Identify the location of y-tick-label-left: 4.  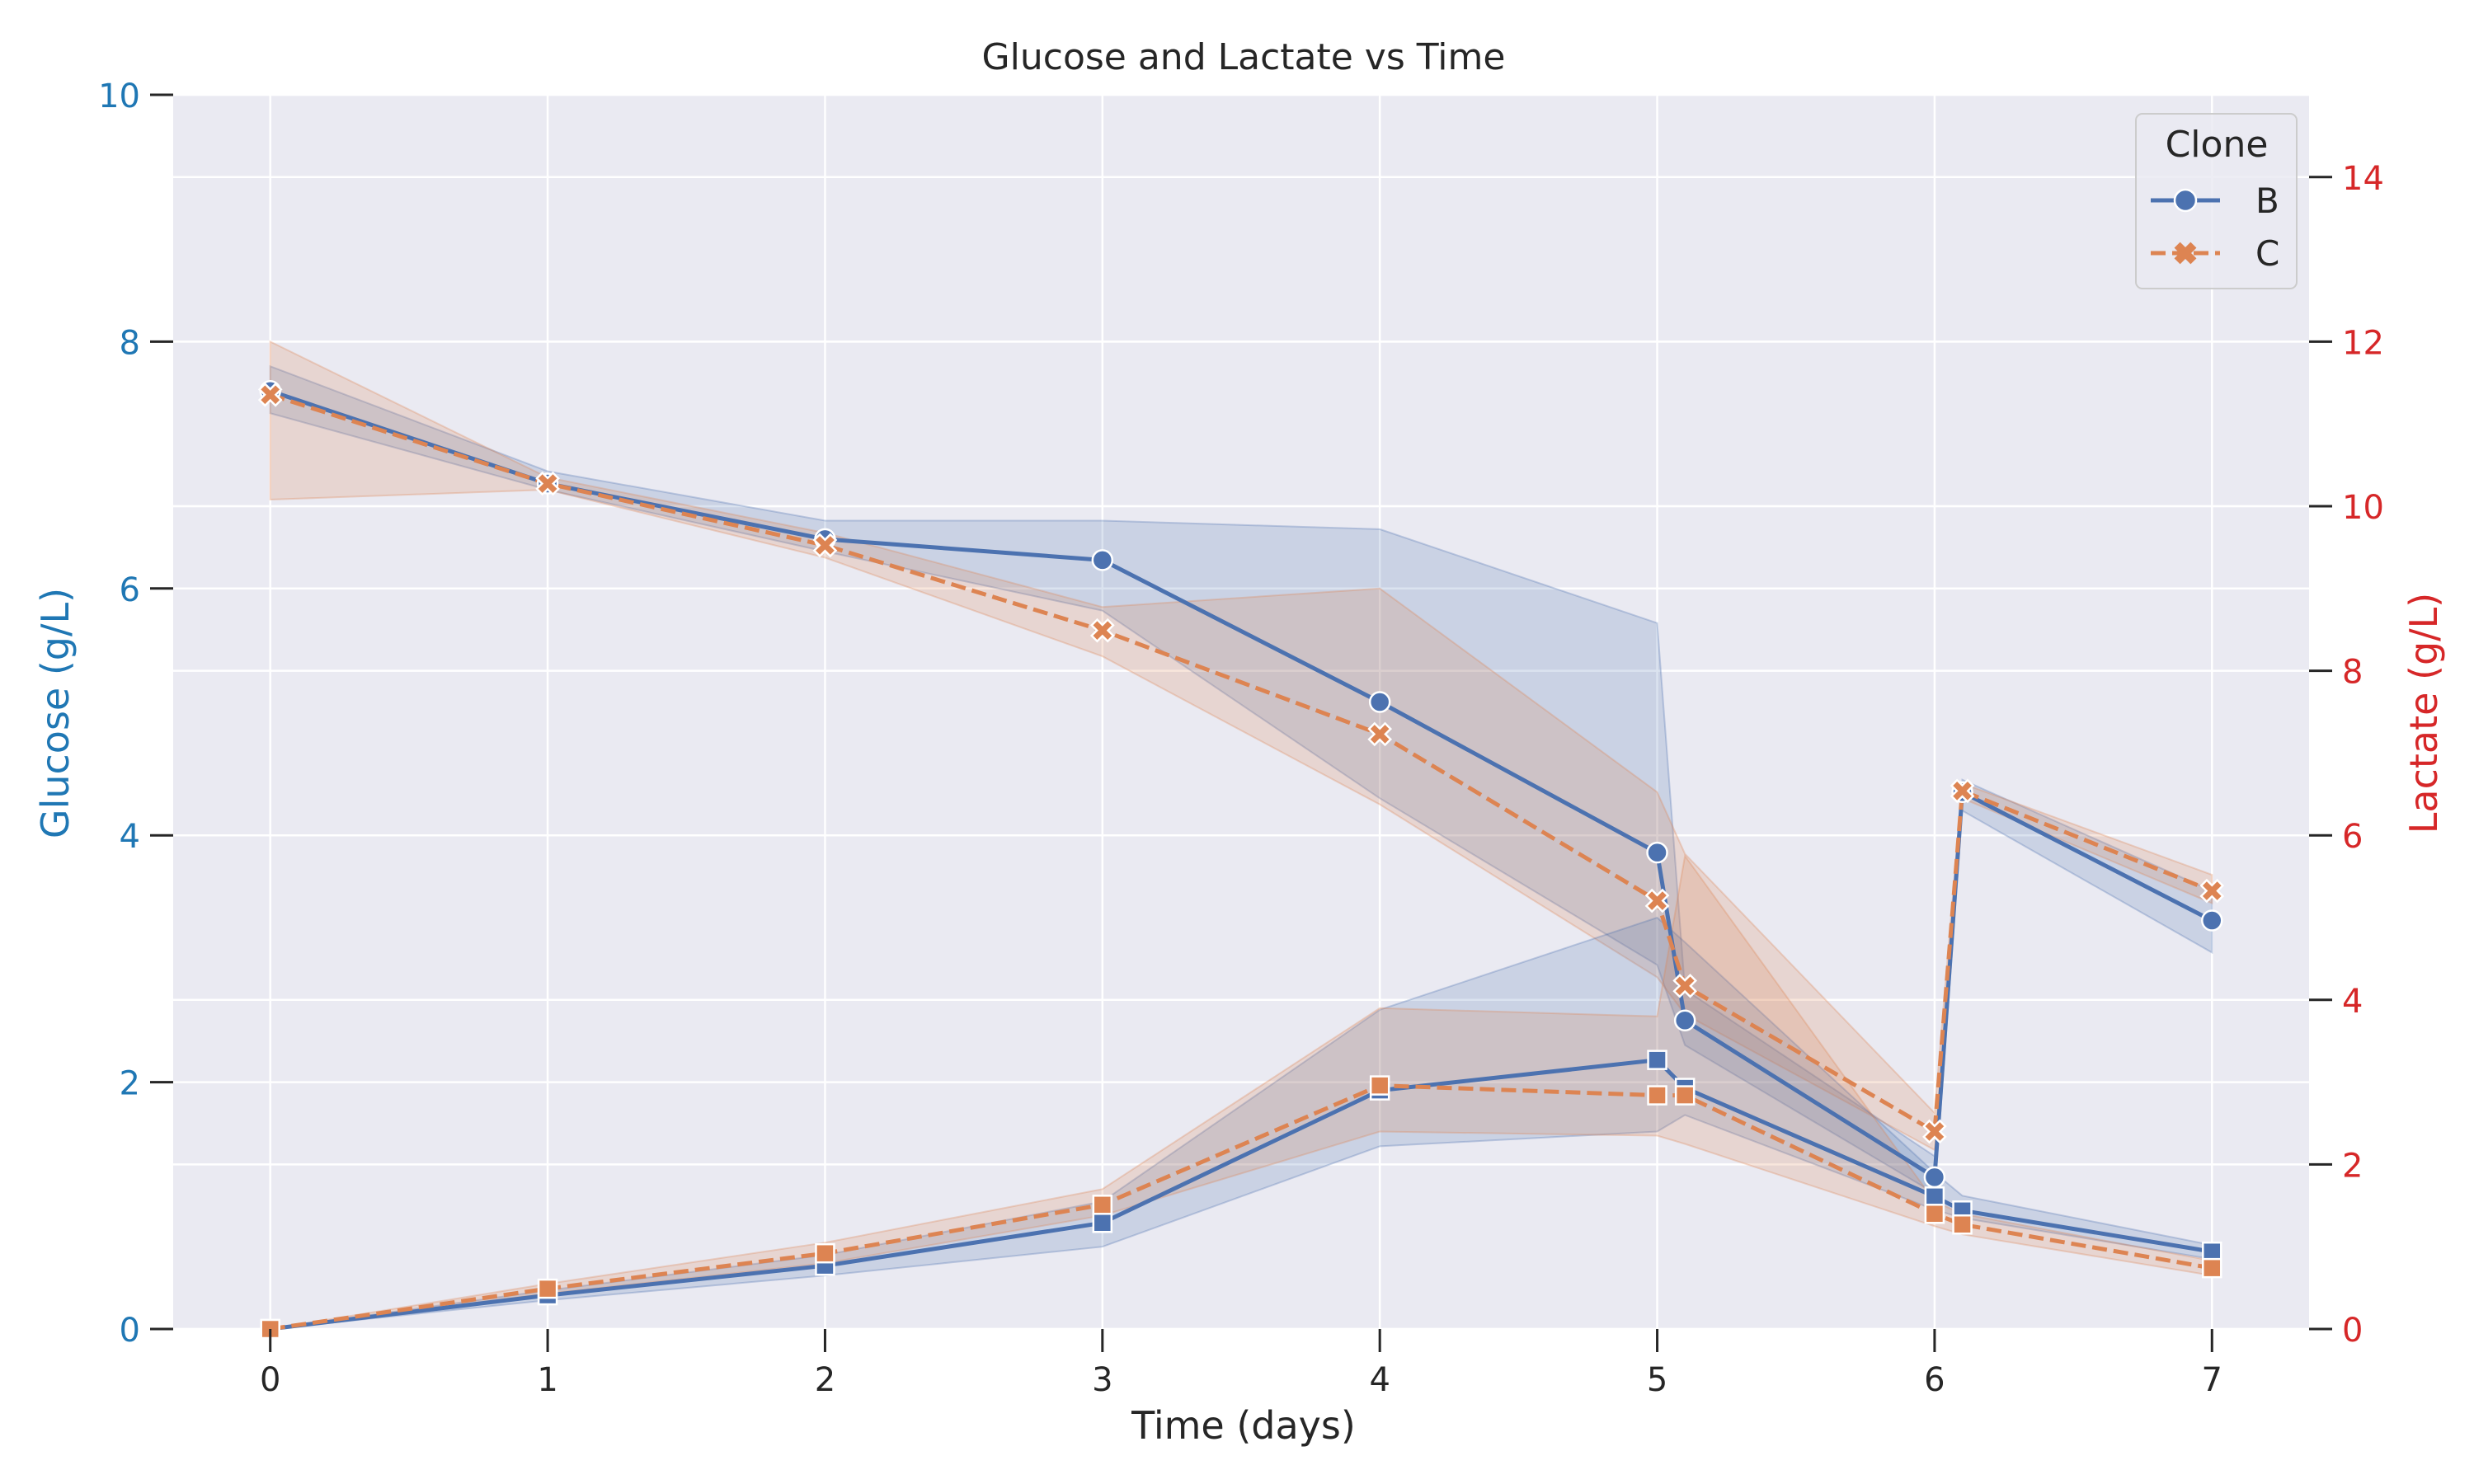
(130, 837).